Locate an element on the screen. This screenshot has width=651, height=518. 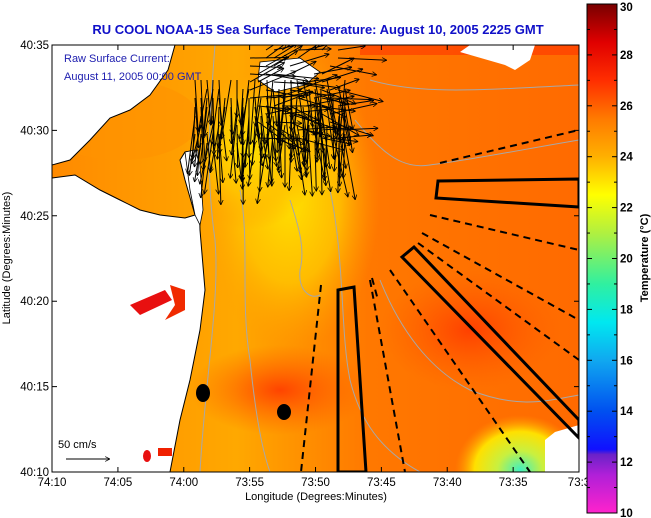
y-tick-label: 40:30 is located at coordinates (34, 131).